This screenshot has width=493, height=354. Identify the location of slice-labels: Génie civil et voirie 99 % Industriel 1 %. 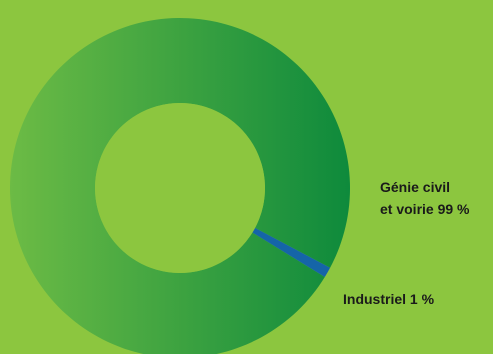
(406, 243).